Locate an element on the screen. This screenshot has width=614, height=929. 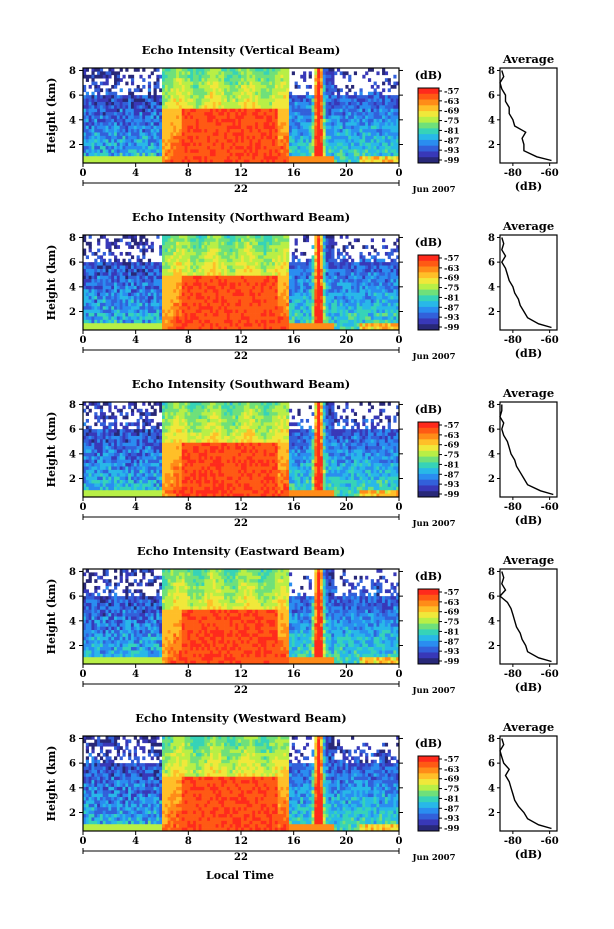
avg-x-tick-label: -60 is located at coordinates (550, 173).